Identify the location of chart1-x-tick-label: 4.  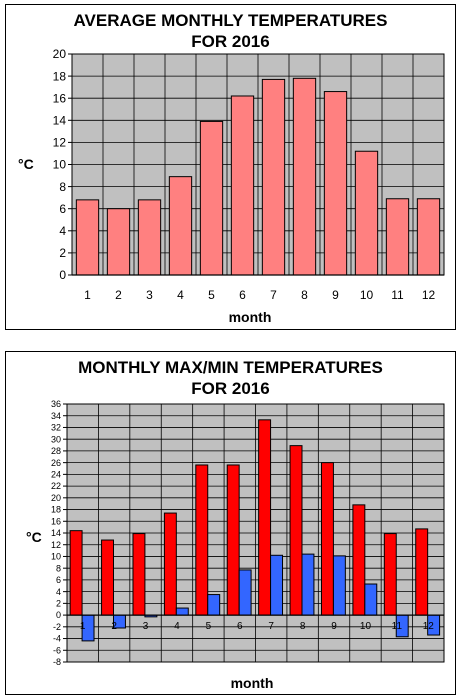
(180, 295).